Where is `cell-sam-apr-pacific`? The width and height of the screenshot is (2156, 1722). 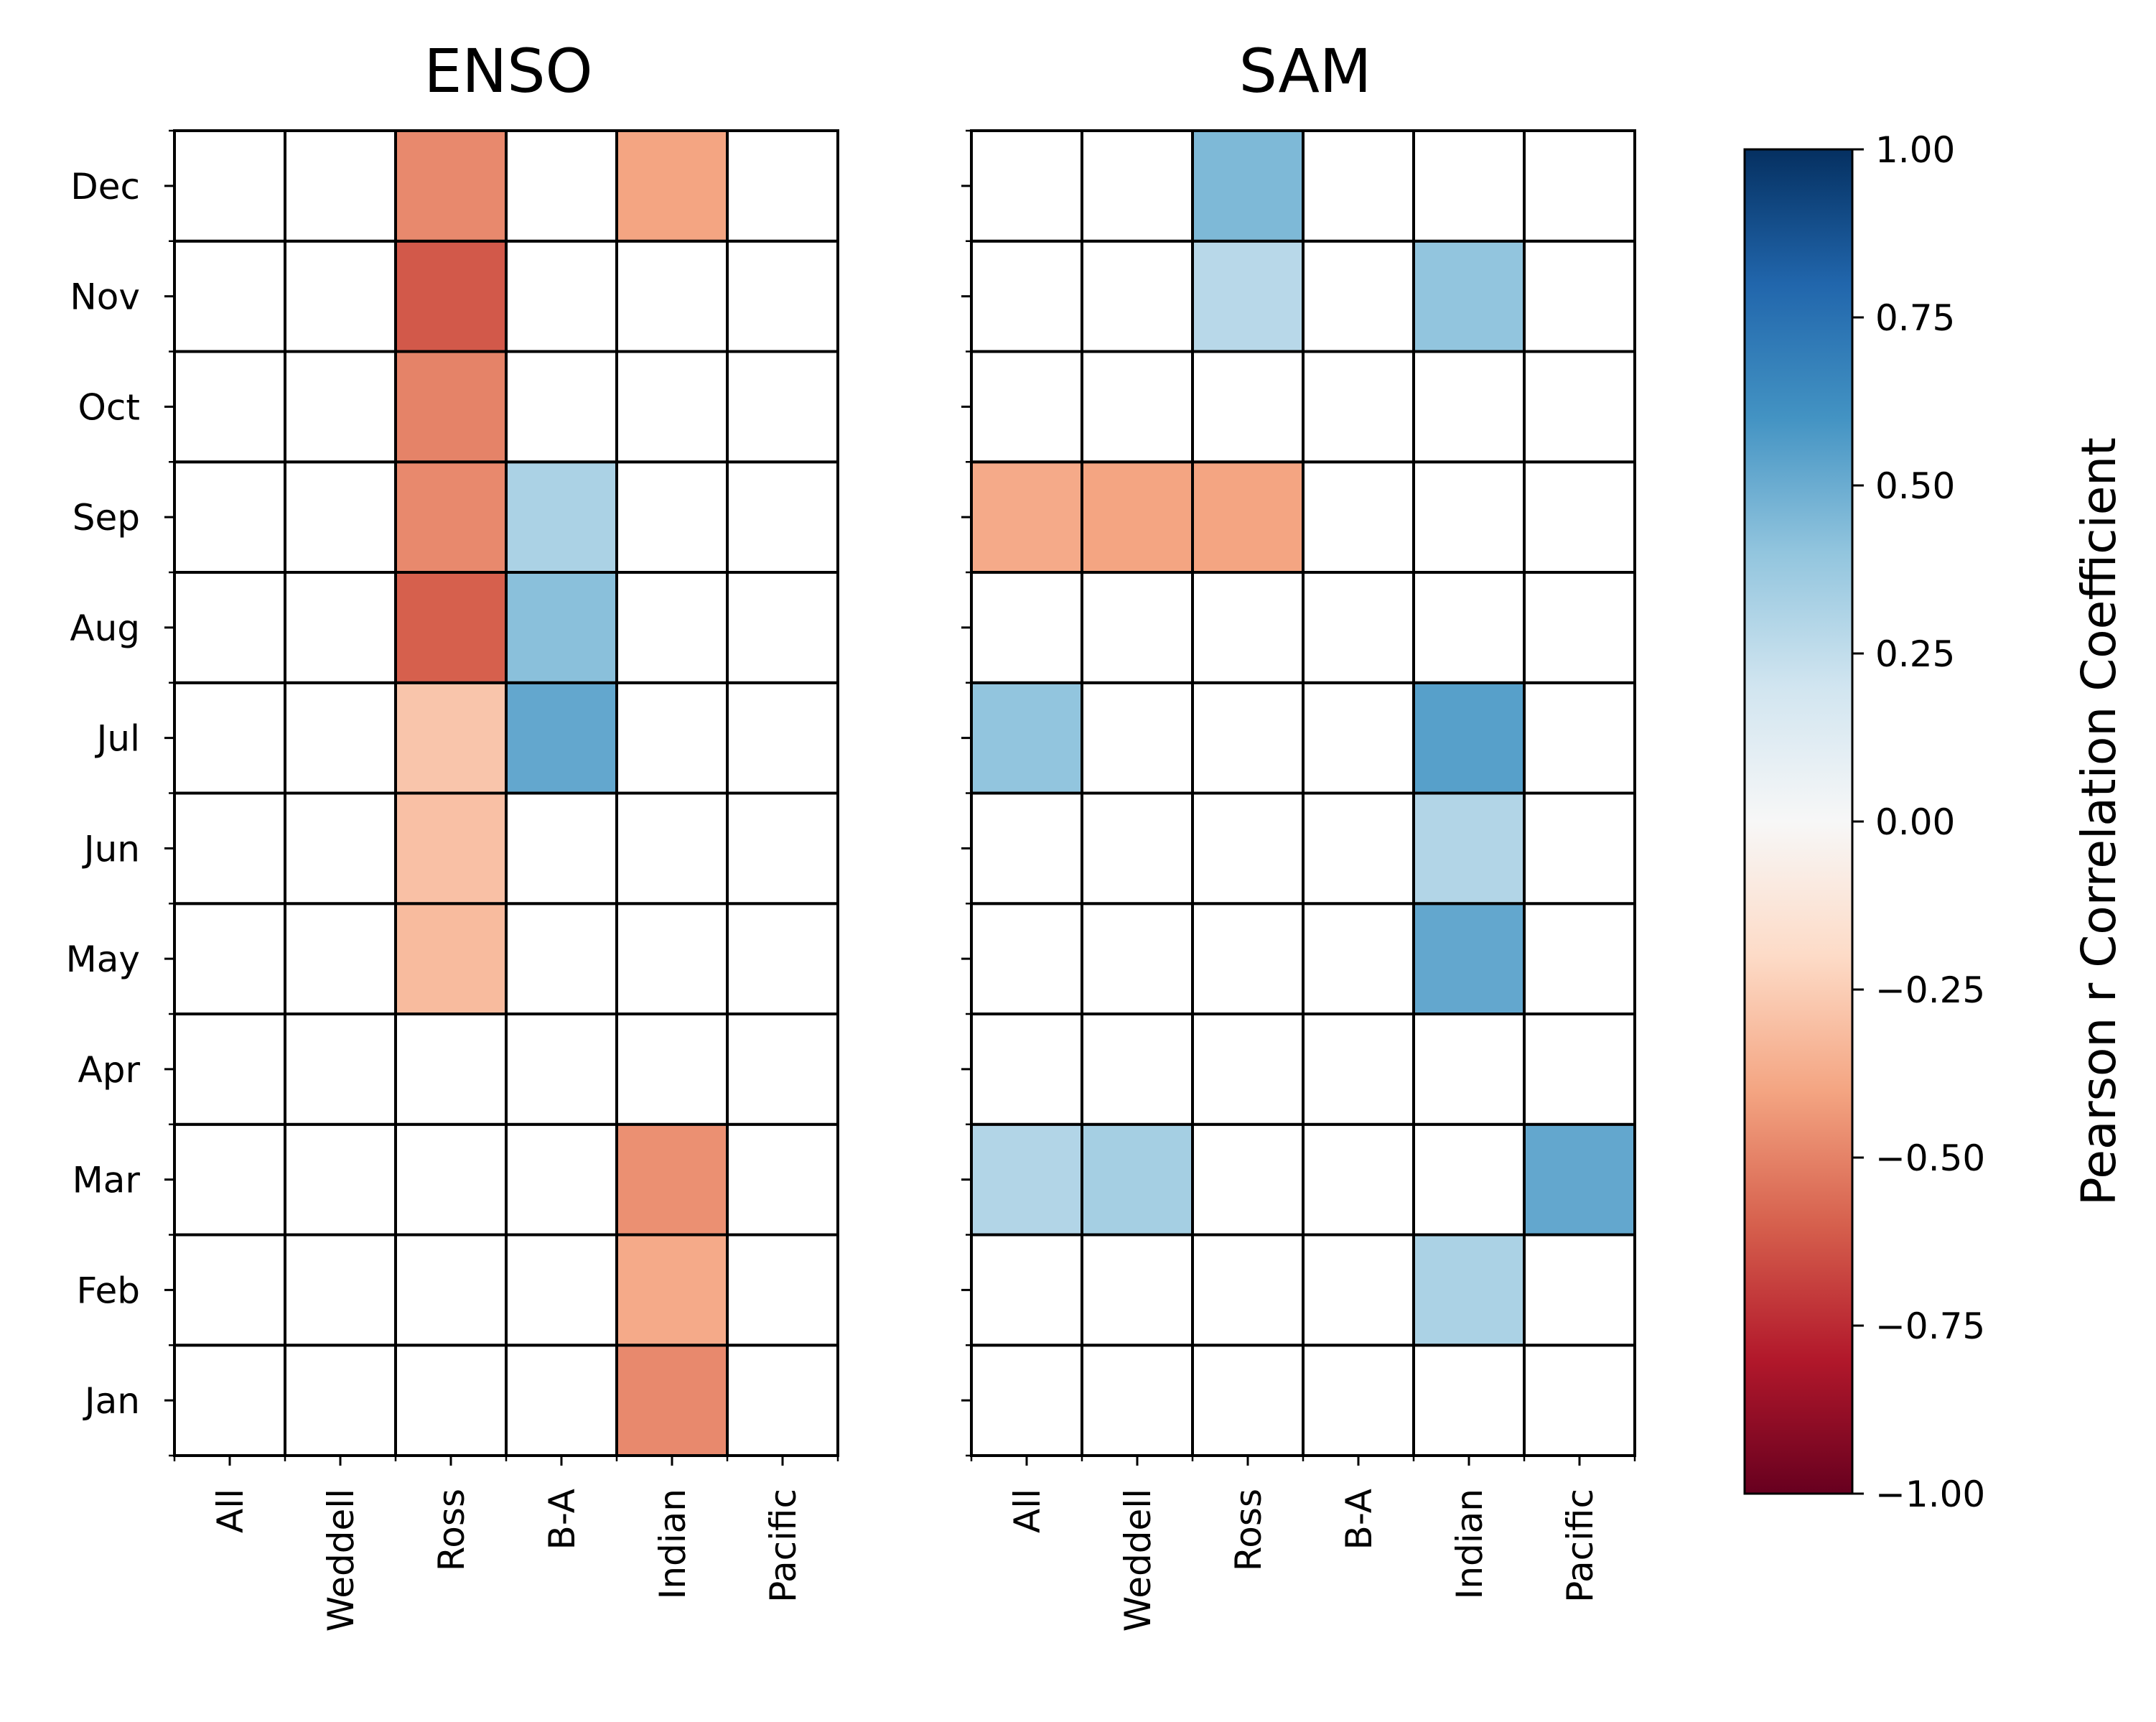 cell-sam-apr-pacific is located at coordinates (1579, 1069).